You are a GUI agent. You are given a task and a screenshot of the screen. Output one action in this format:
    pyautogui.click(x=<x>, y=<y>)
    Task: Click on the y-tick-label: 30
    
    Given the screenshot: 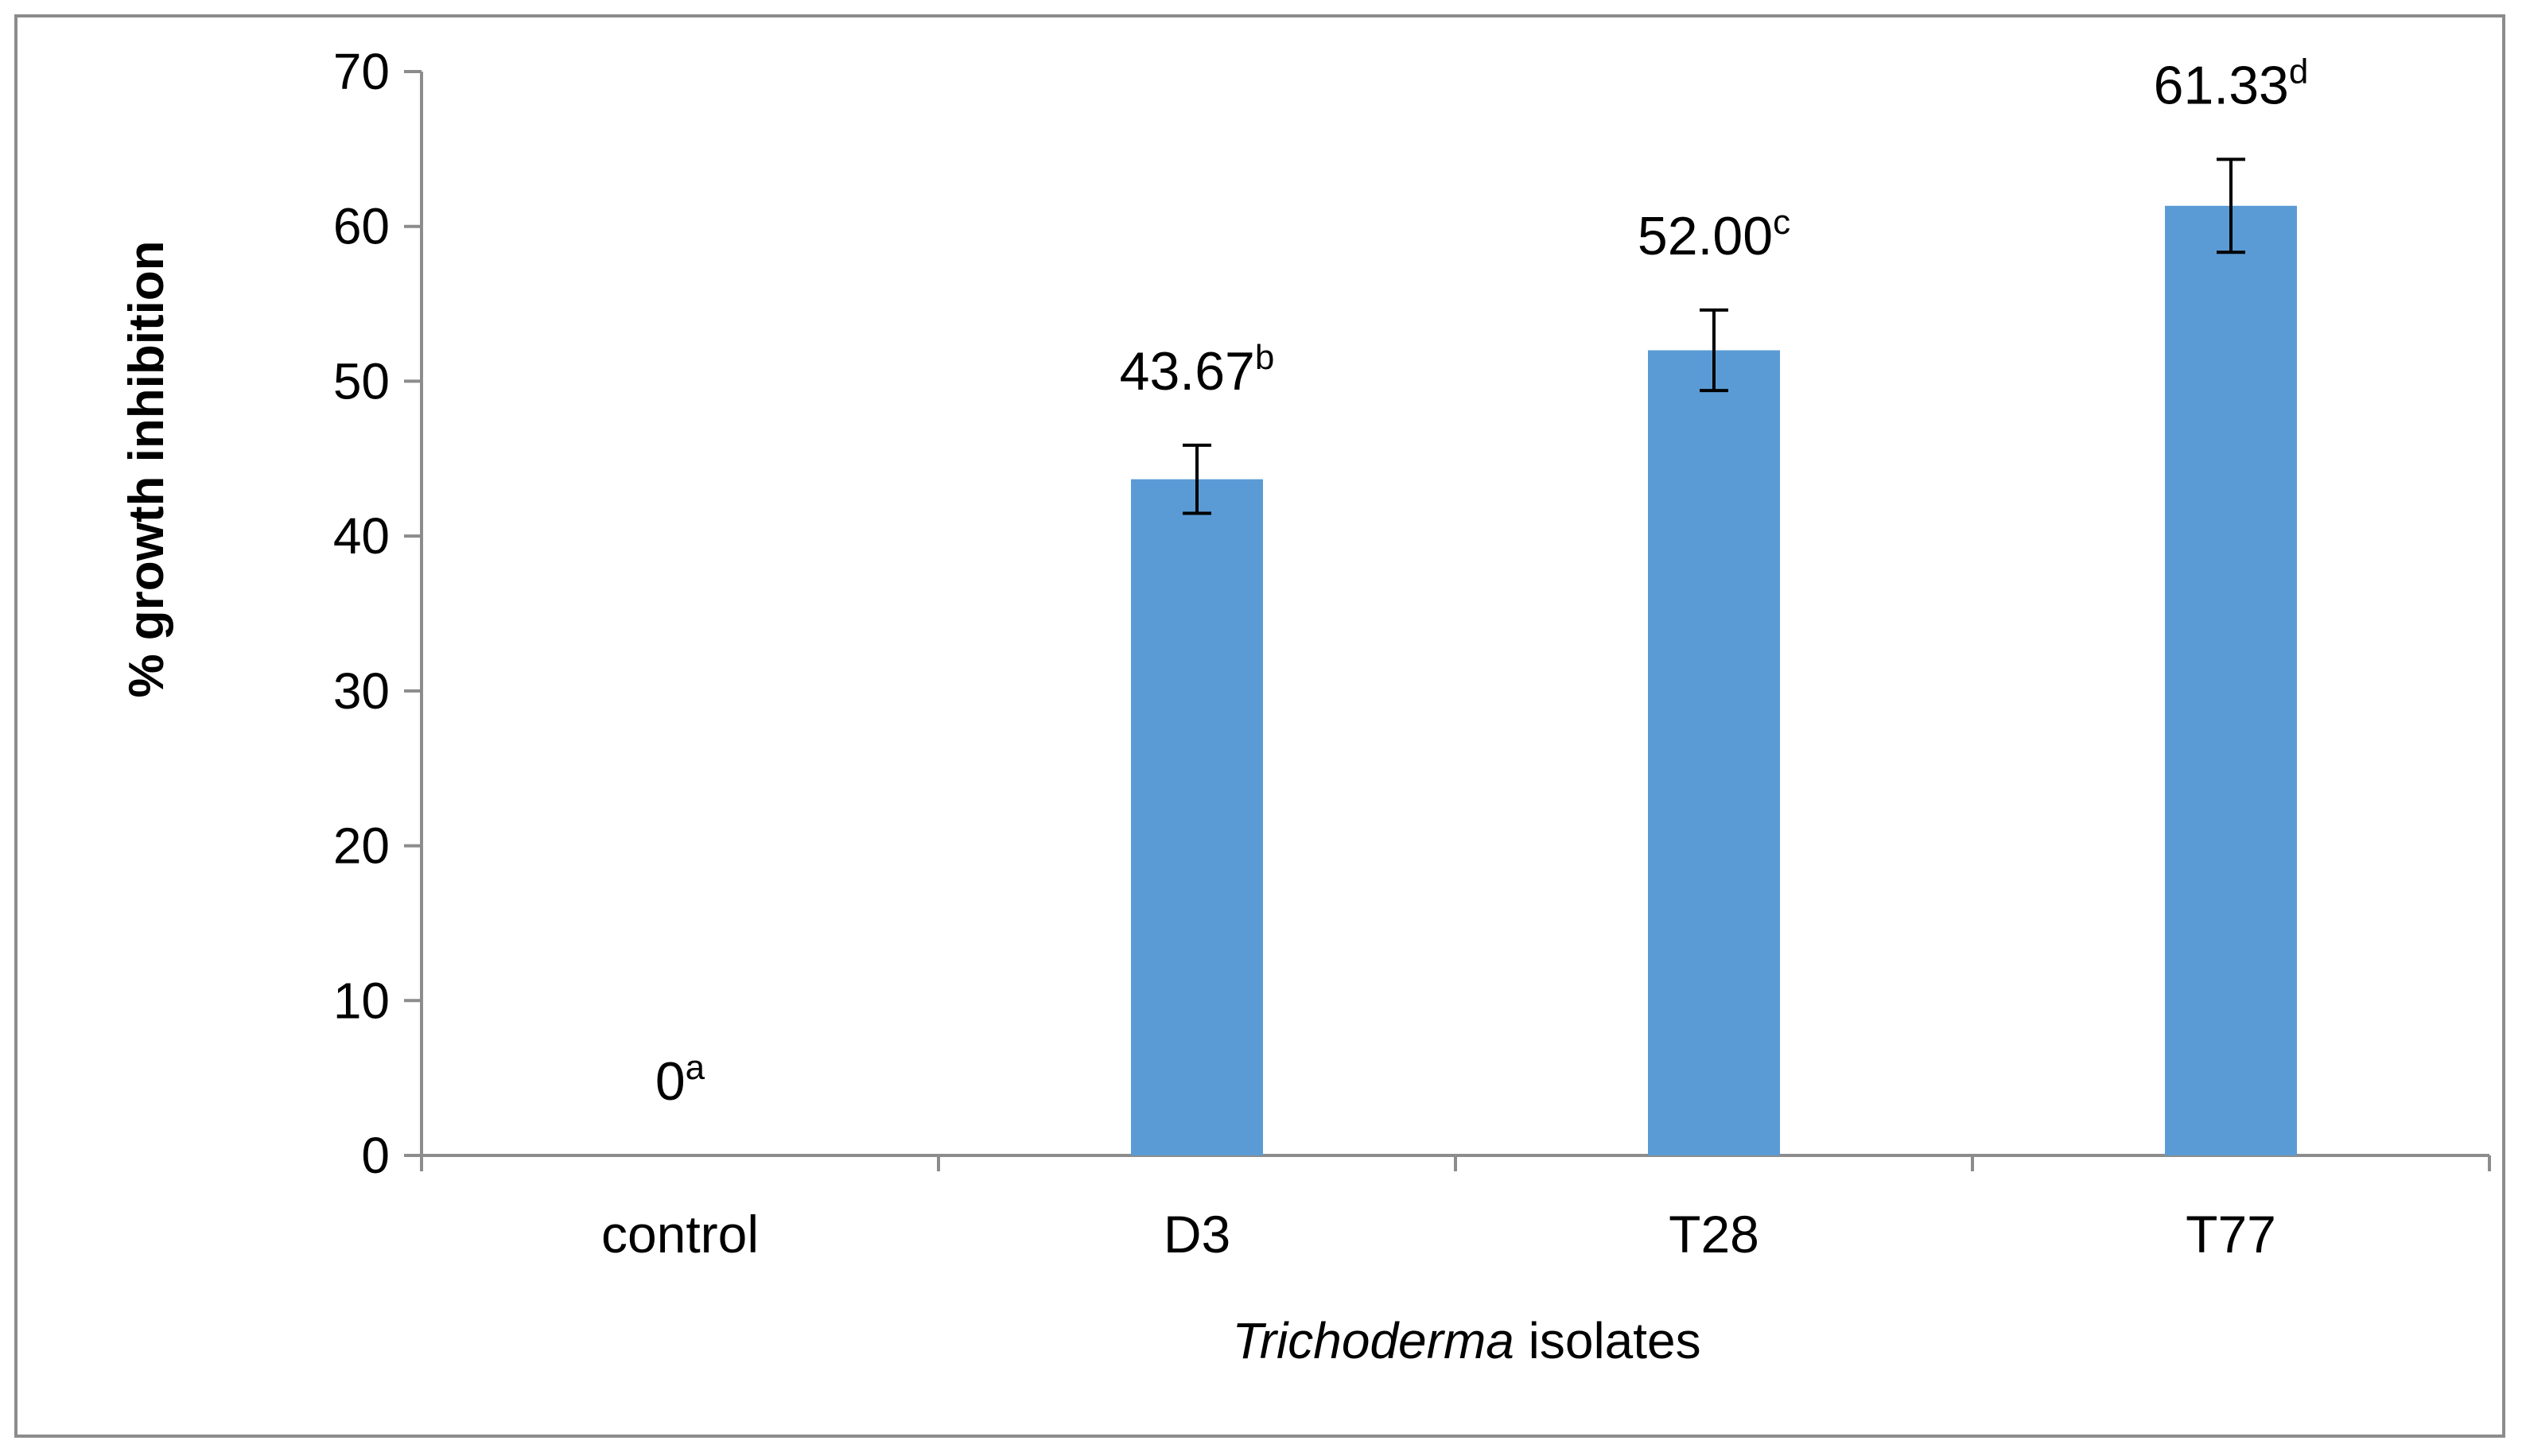 What is the action you would take?
    pyautogui.click(x=361, y=691)
    